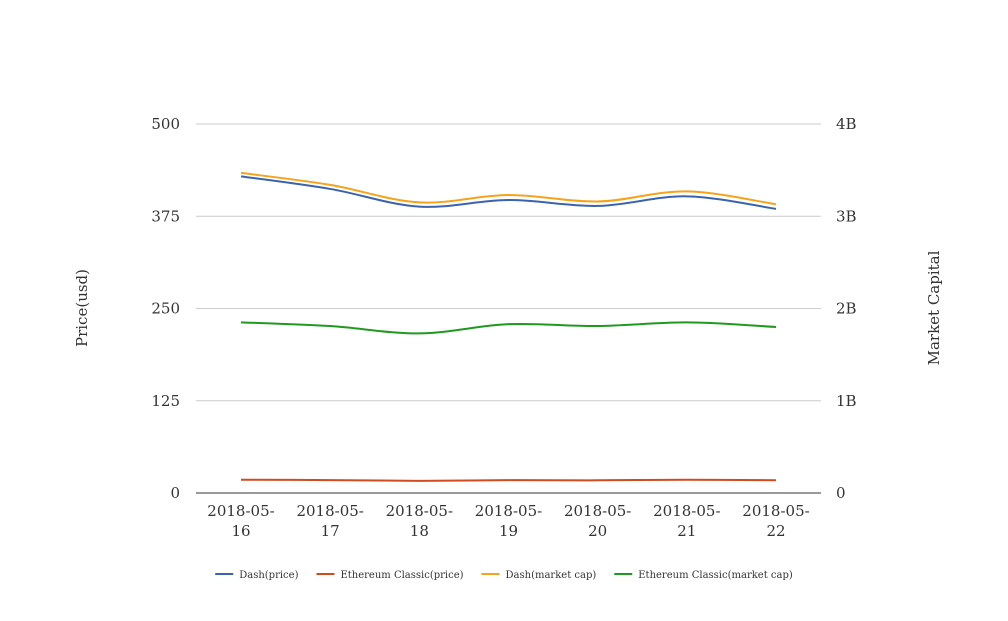  What do you see at coordinates (165, 309) in the screenshot?
I see `y-left-tick-label: 250` at bounding box center [165, 309].